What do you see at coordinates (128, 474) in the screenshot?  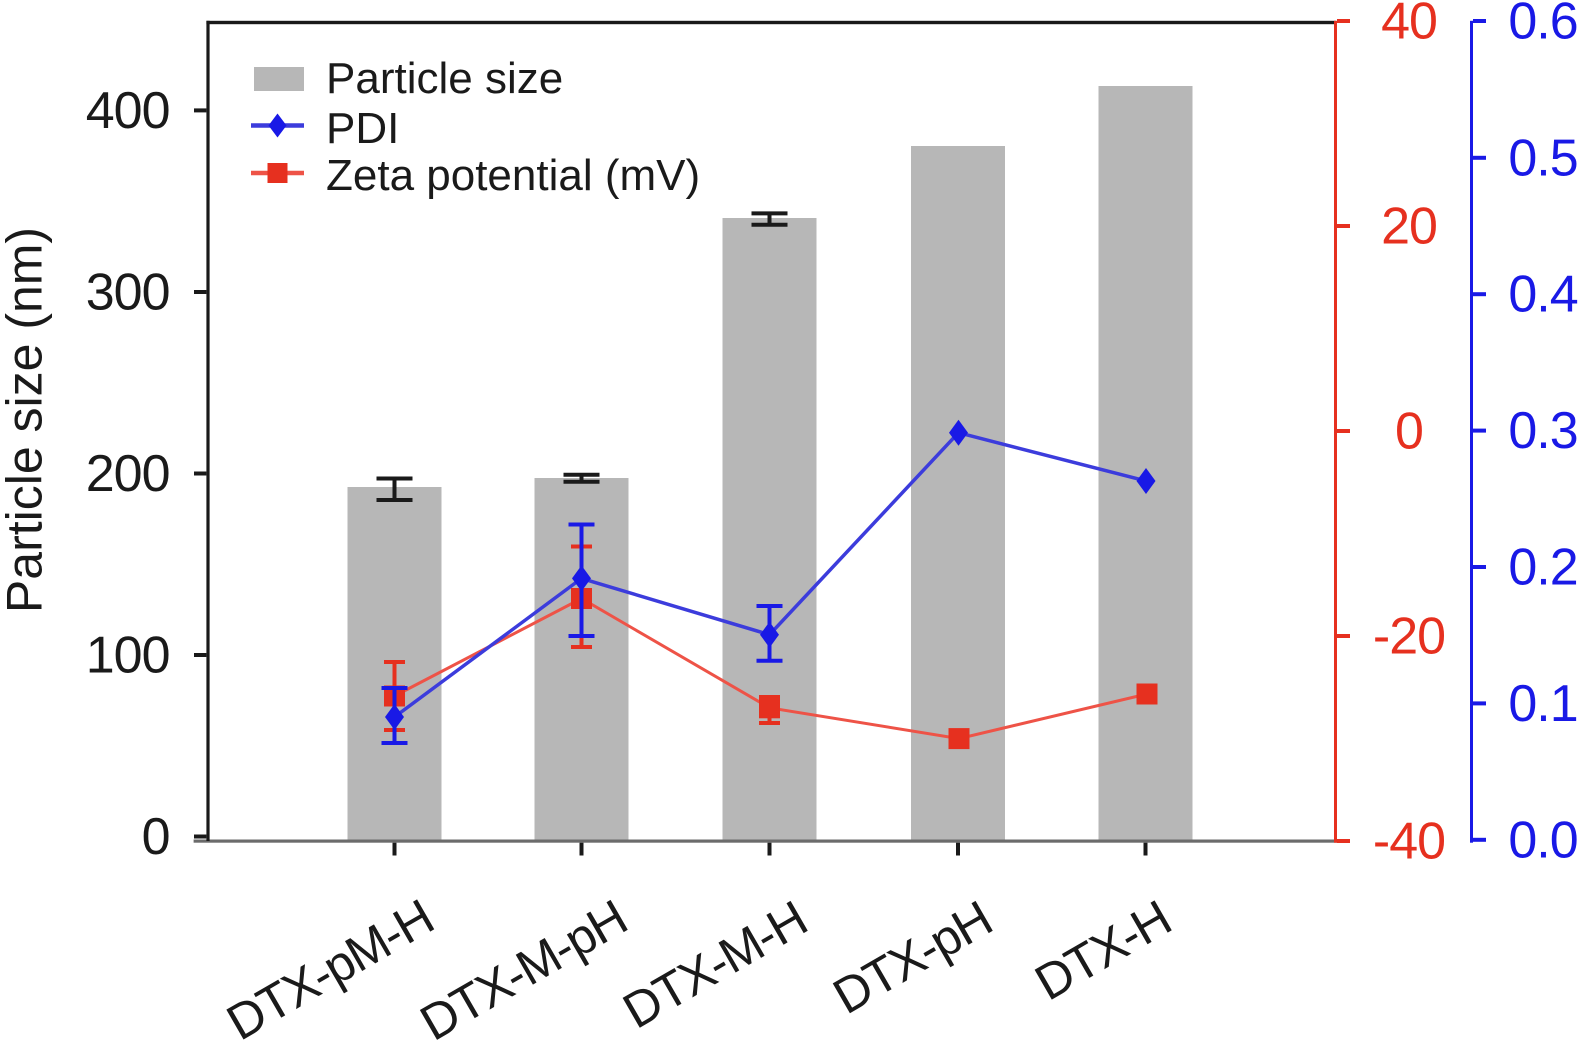 I see `svg-text: 200` at bounding box center [128, 474].